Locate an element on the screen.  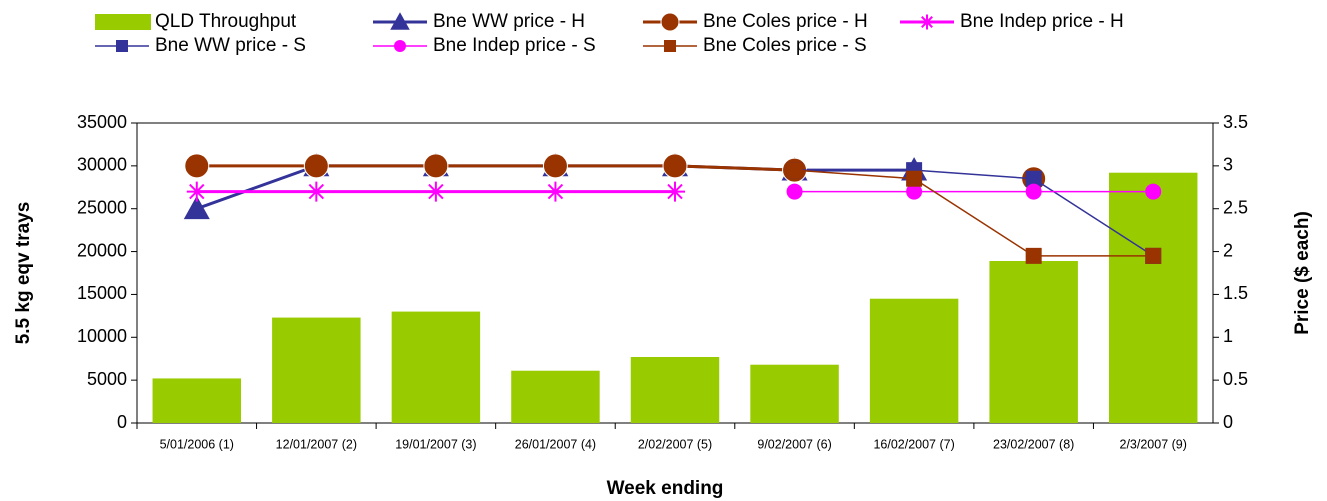
legend-label: Bne Coles price - S is located at coordinates (785, 45).